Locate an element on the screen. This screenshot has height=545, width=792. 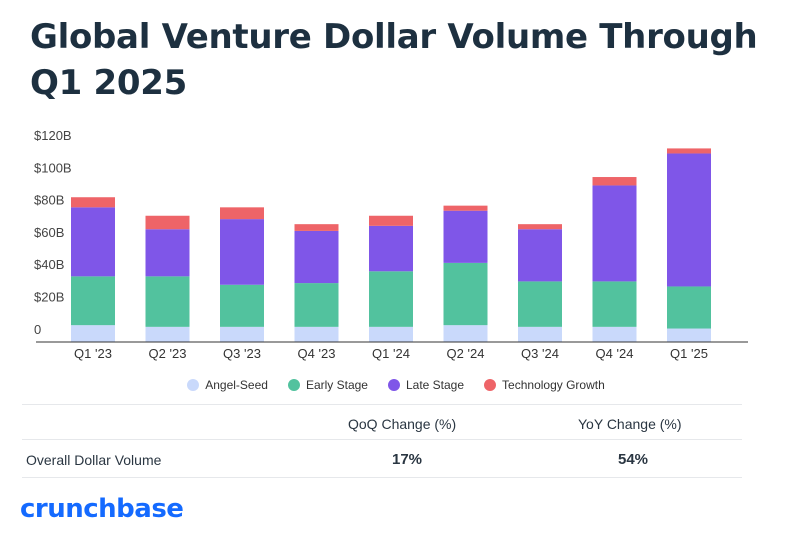
legend-item: Early Stage is located at coordinates (327, 385).